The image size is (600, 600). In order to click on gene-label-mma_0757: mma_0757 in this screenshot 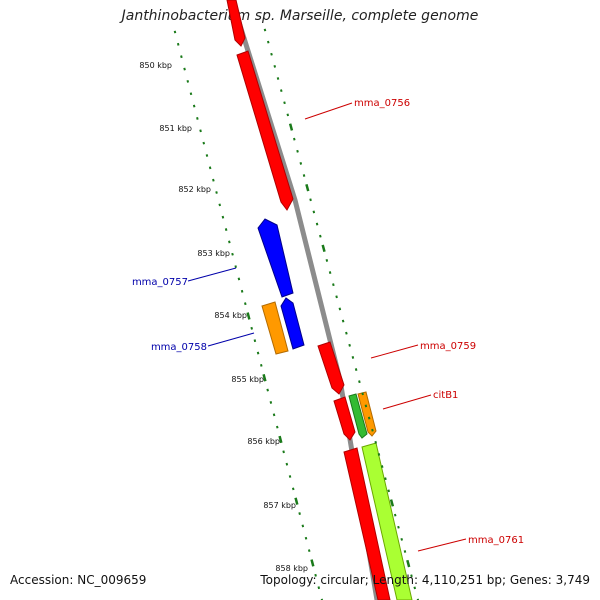, I will do `click(160, 282)`.